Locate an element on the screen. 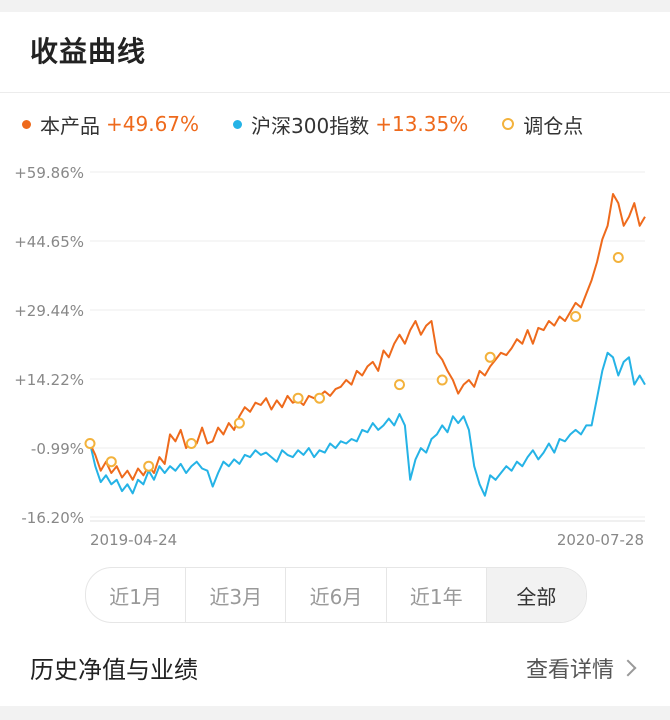 This screenshot has width=670, height=720. y-tick-label: -16.20% is located at coordinates (52, 518).